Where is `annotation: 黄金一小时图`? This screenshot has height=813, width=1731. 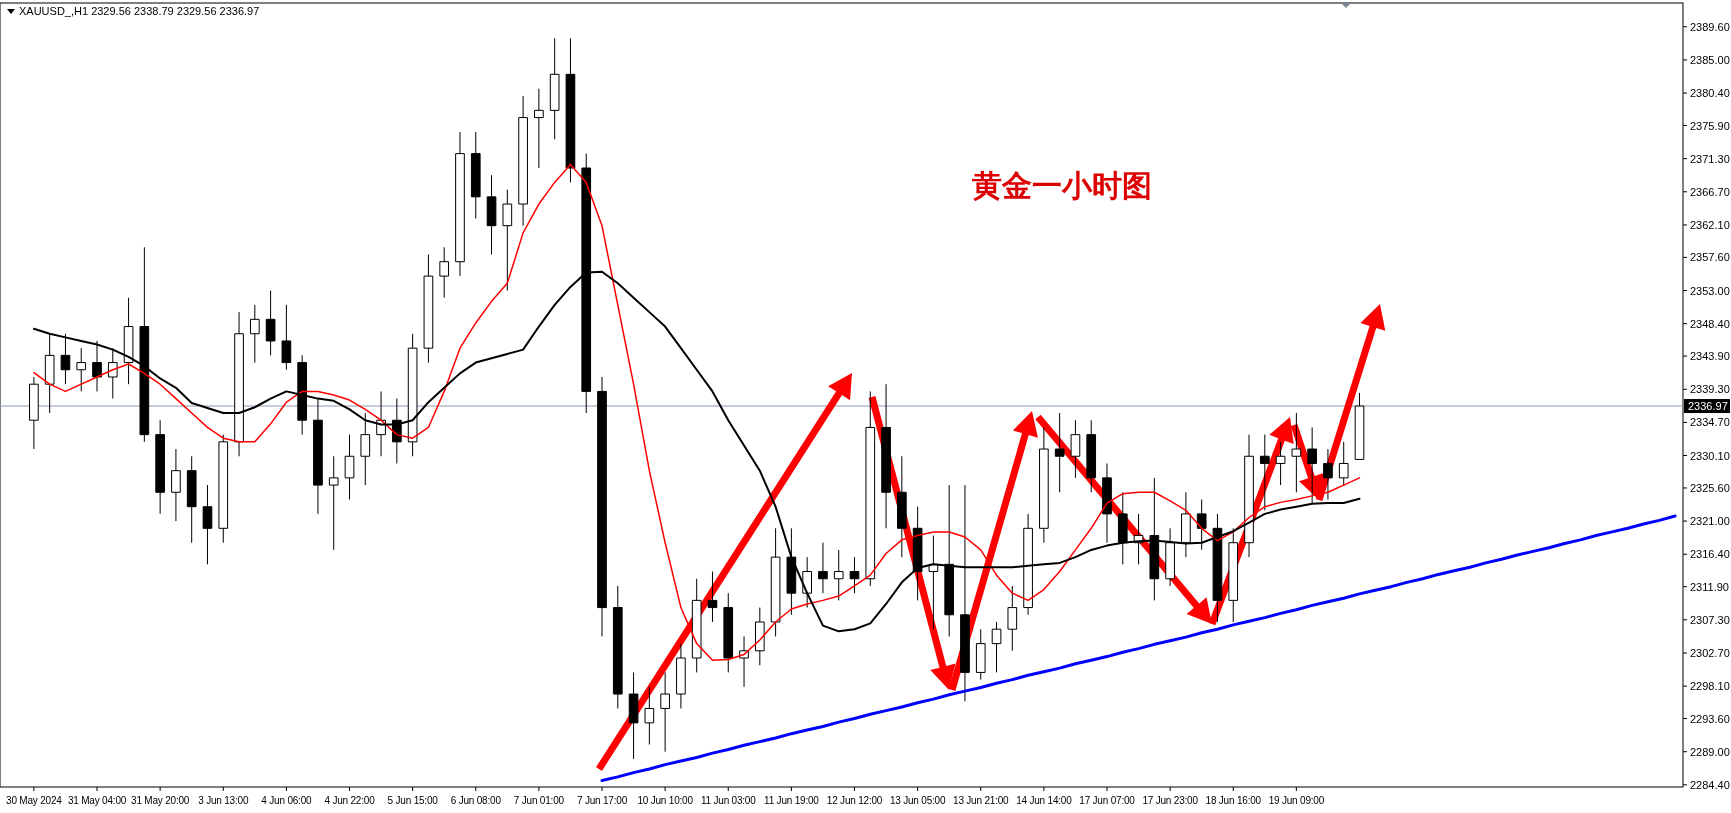
annotation: 黄金一小时图 is located at coordinates (1062, 185).